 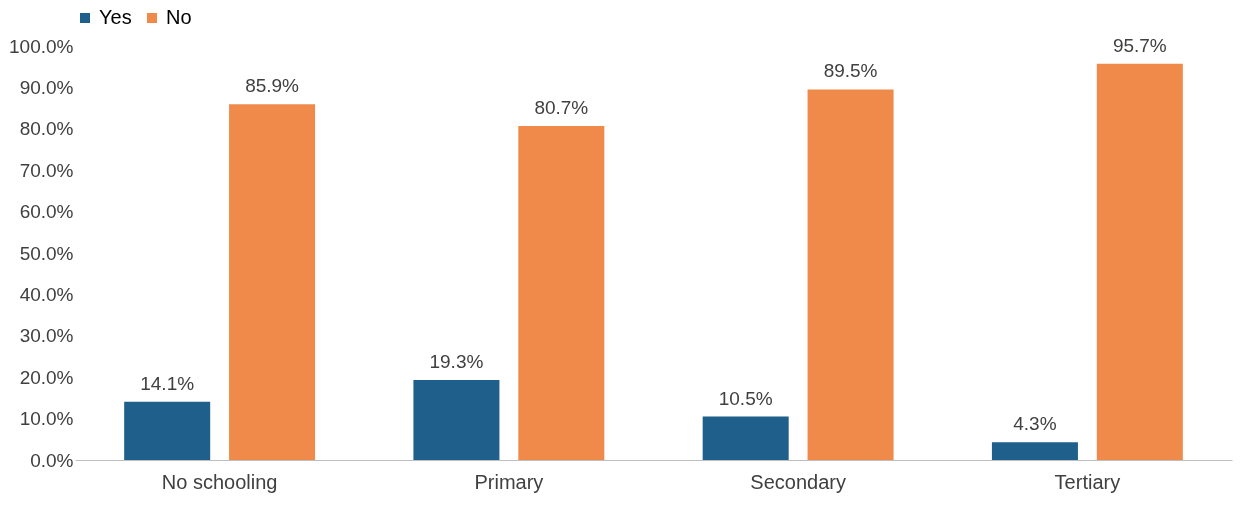 What do you see at coordinates (850, 71) in the screenshot?
I see `data-label: 89.5%` at bounding box center [850, 71].